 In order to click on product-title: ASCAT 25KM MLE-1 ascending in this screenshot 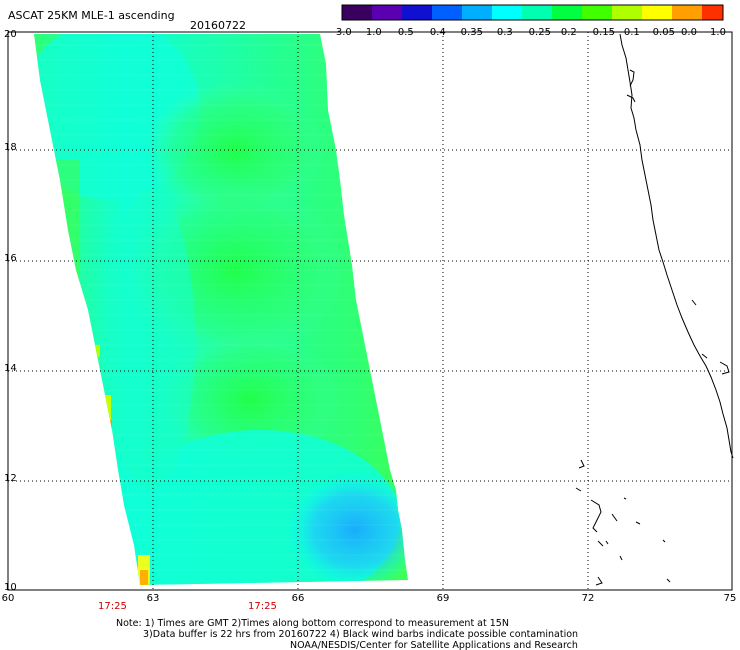, I will do `click(91, 15)`.